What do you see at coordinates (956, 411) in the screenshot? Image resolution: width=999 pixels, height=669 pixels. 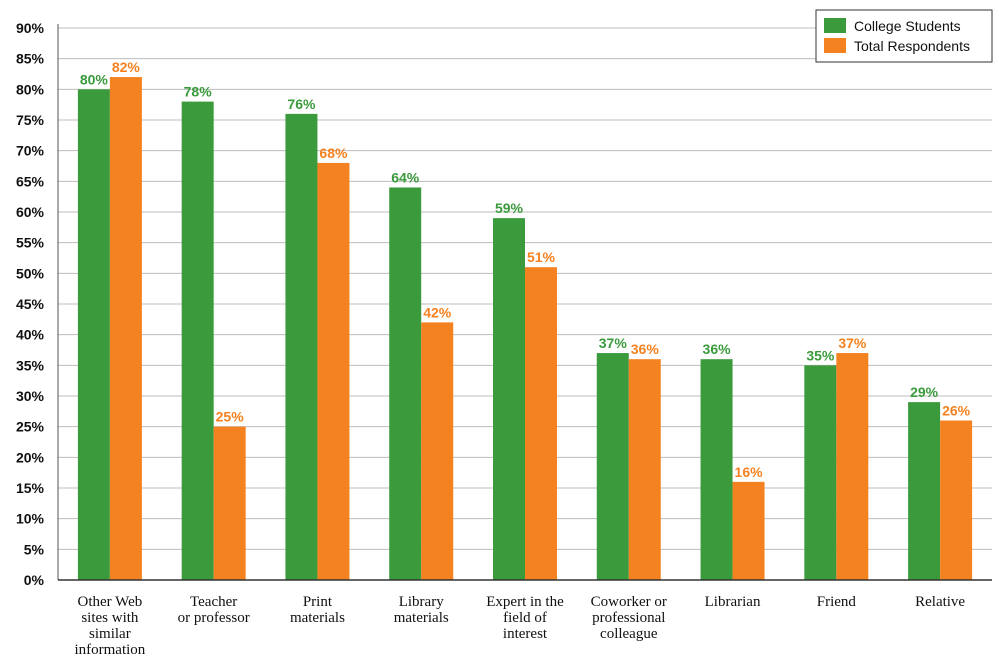 I see `data-label: 26%` at bounding box center [956, 411].